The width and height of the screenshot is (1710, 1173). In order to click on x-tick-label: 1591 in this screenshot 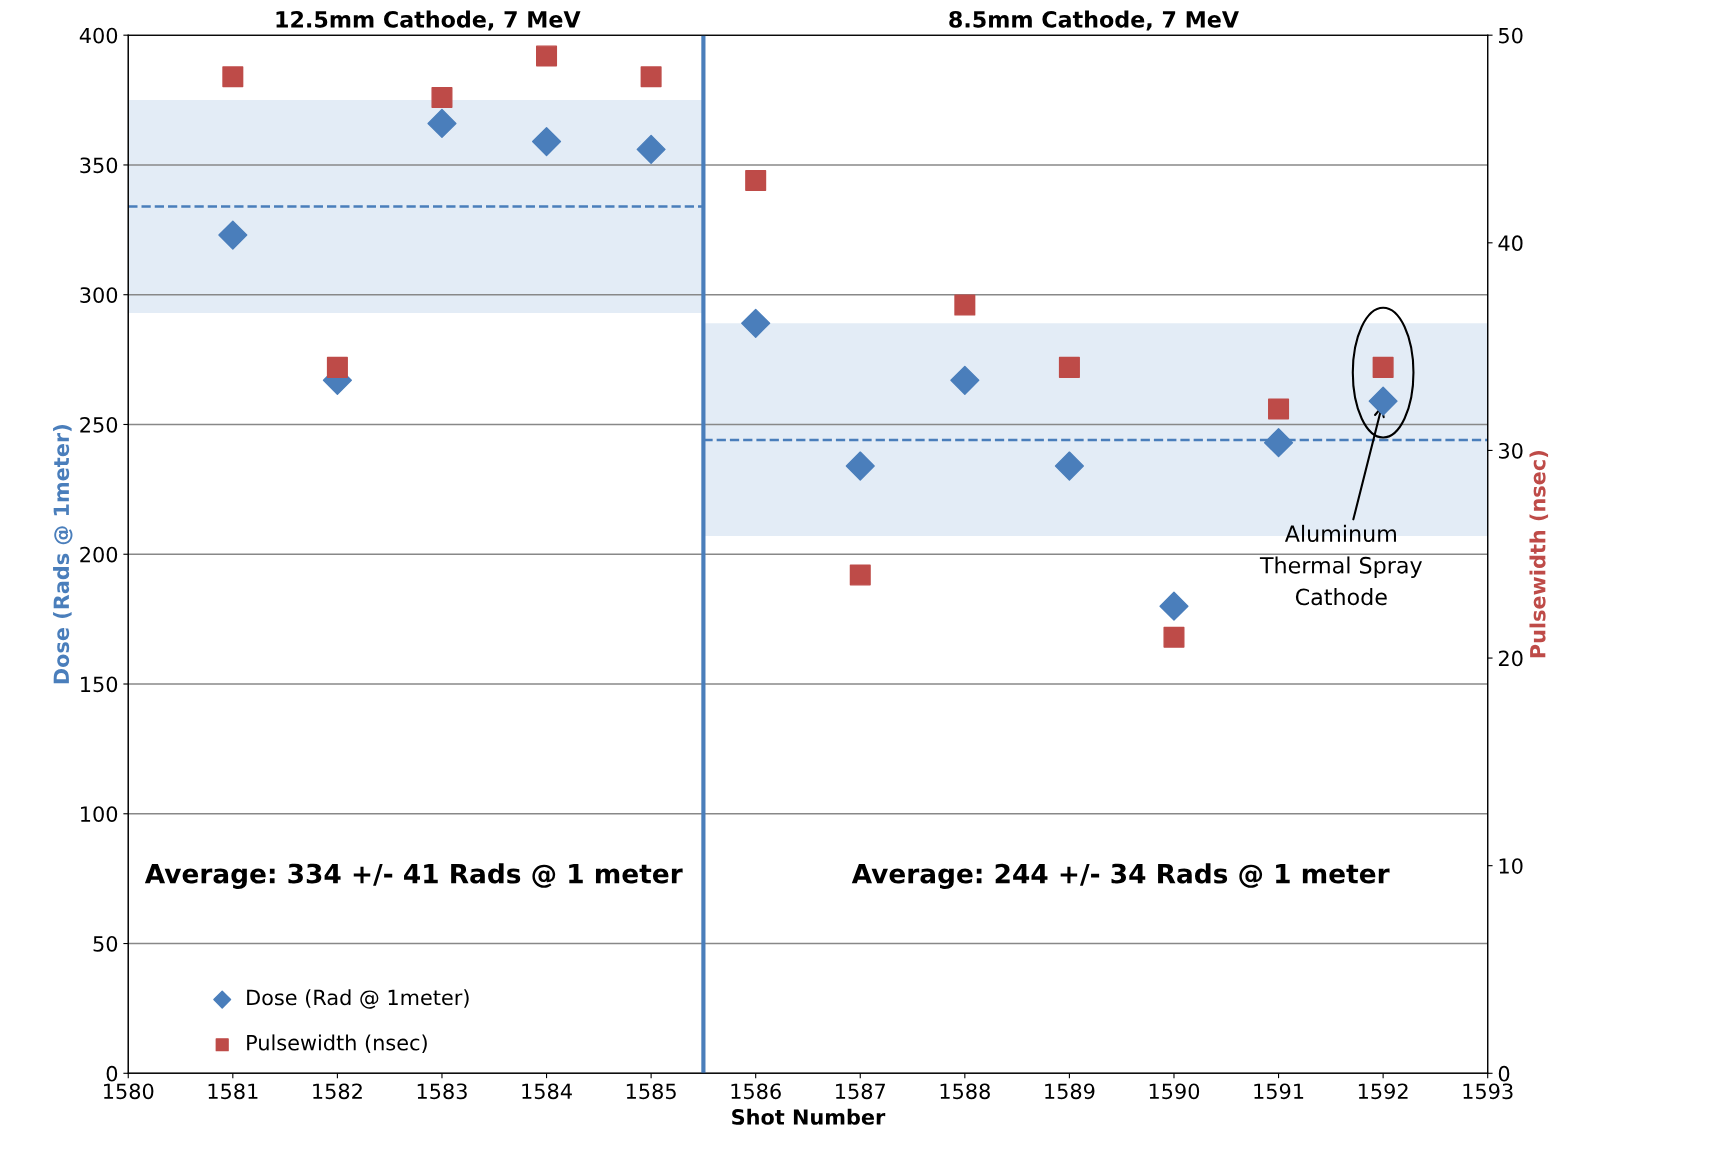, I will do `click(1279, 1091)`.